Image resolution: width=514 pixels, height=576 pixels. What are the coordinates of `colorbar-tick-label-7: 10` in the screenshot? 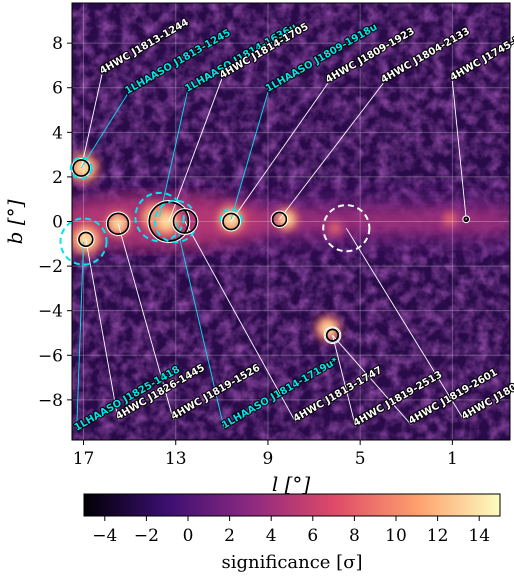 It's located at (396, 536).